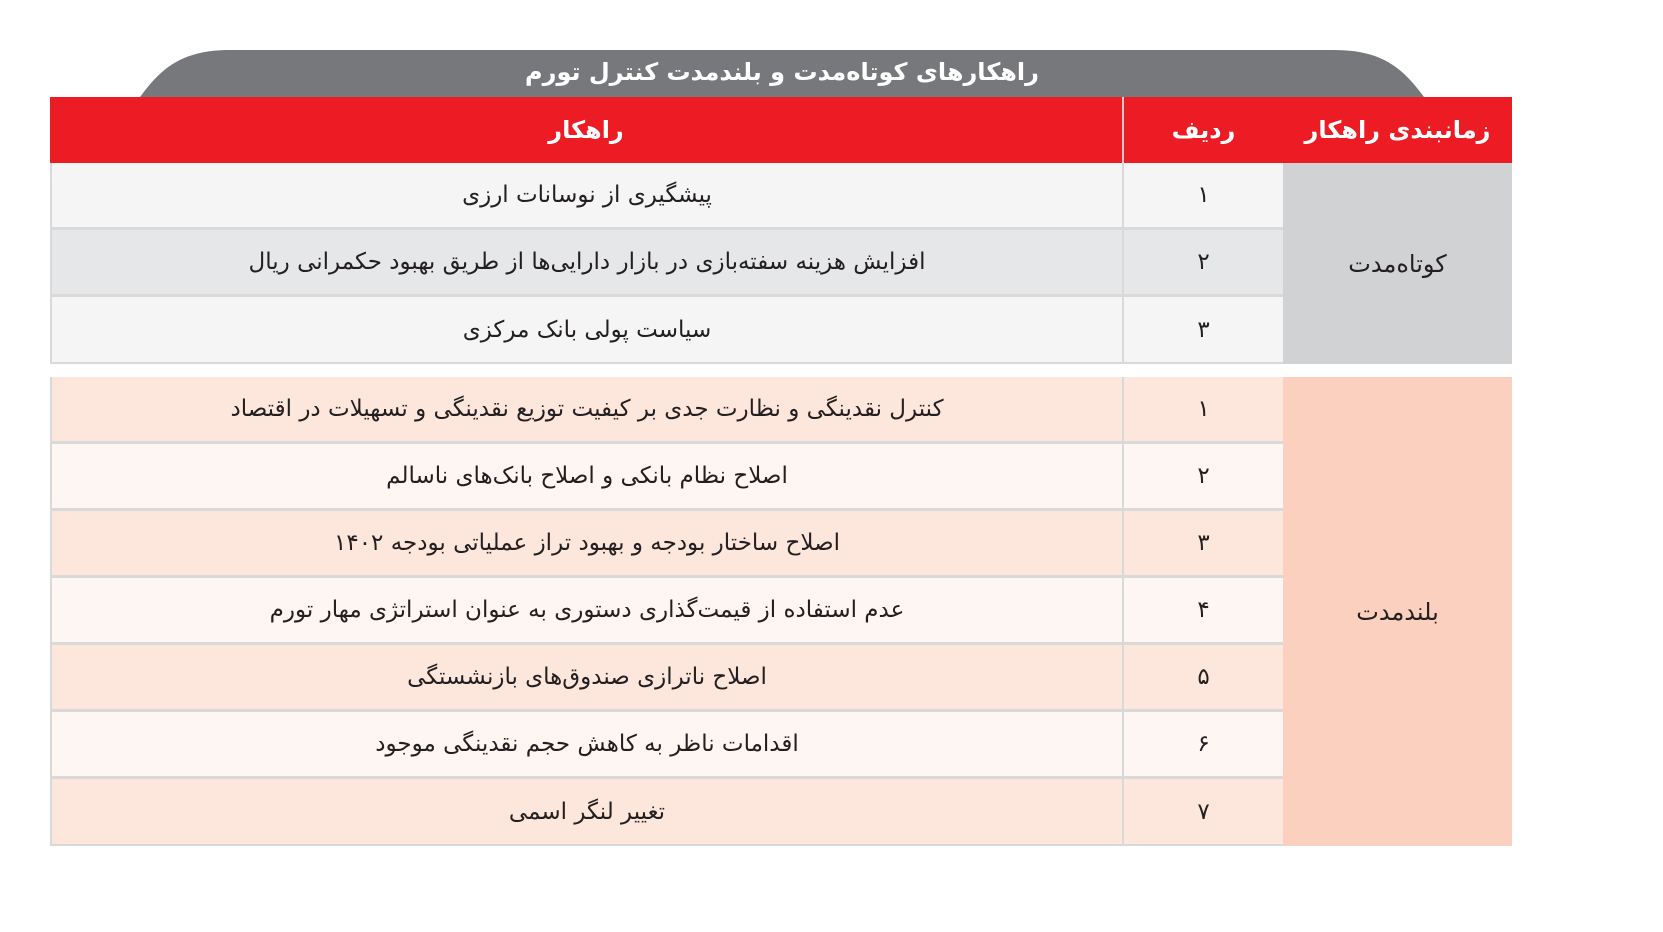 The width and height of the screenshot is (1663, 932). I want to click on solution-text: سیاست پولی بانک مرکزی, so click(586, 330).